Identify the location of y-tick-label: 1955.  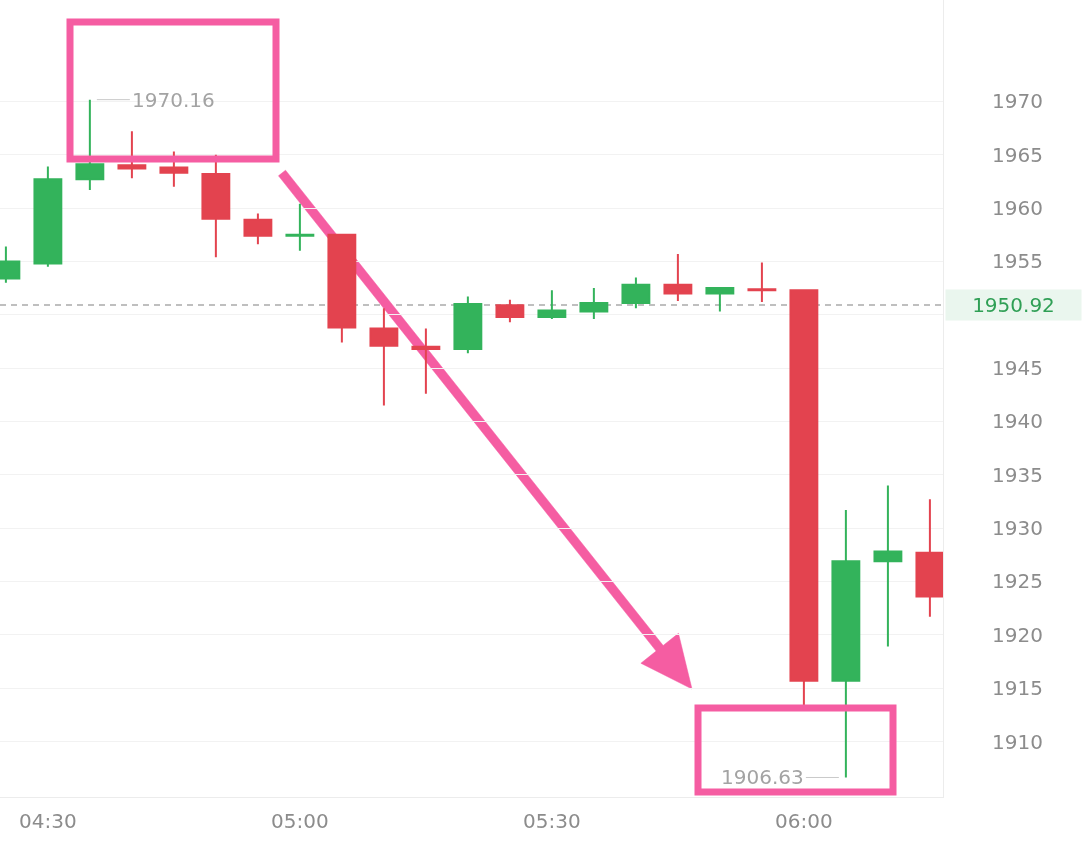
(1017, 261).